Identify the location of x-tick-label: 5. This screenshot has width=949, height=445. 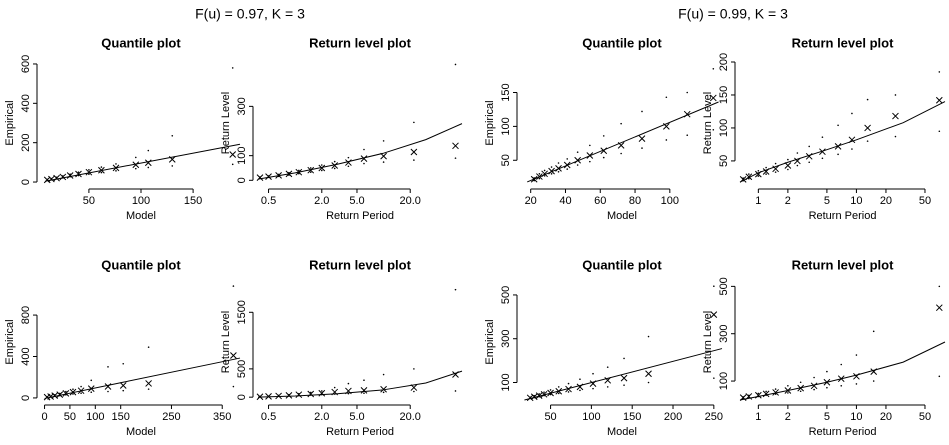
(827, 417).